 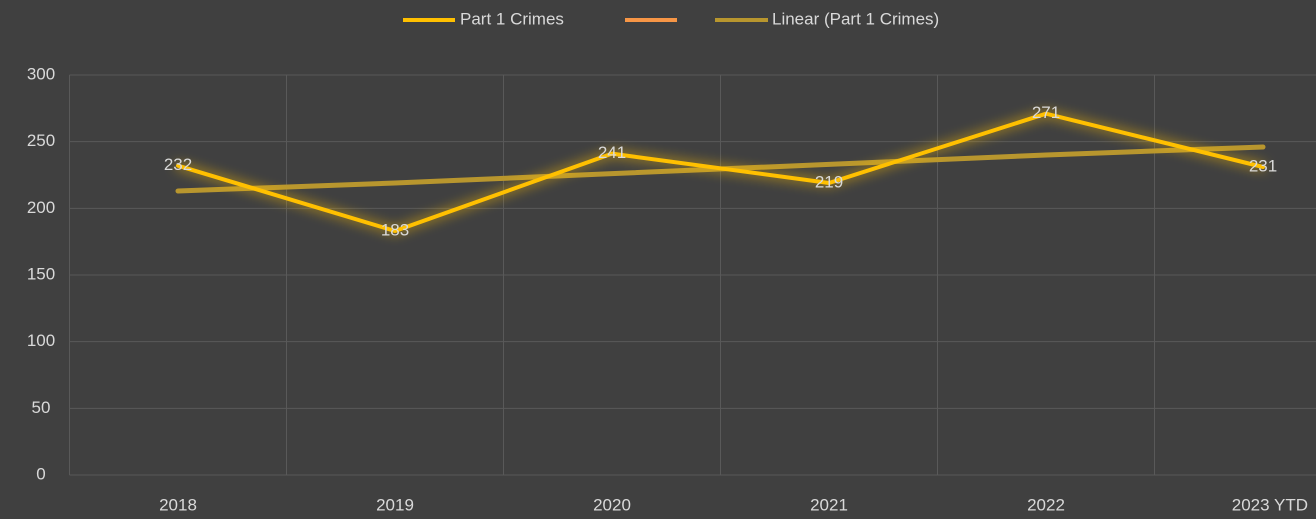 What do you see at coordinates (829, 504) in the screenshot?
I see `x-tick-label: 2021` at bounding box center [829, 504].